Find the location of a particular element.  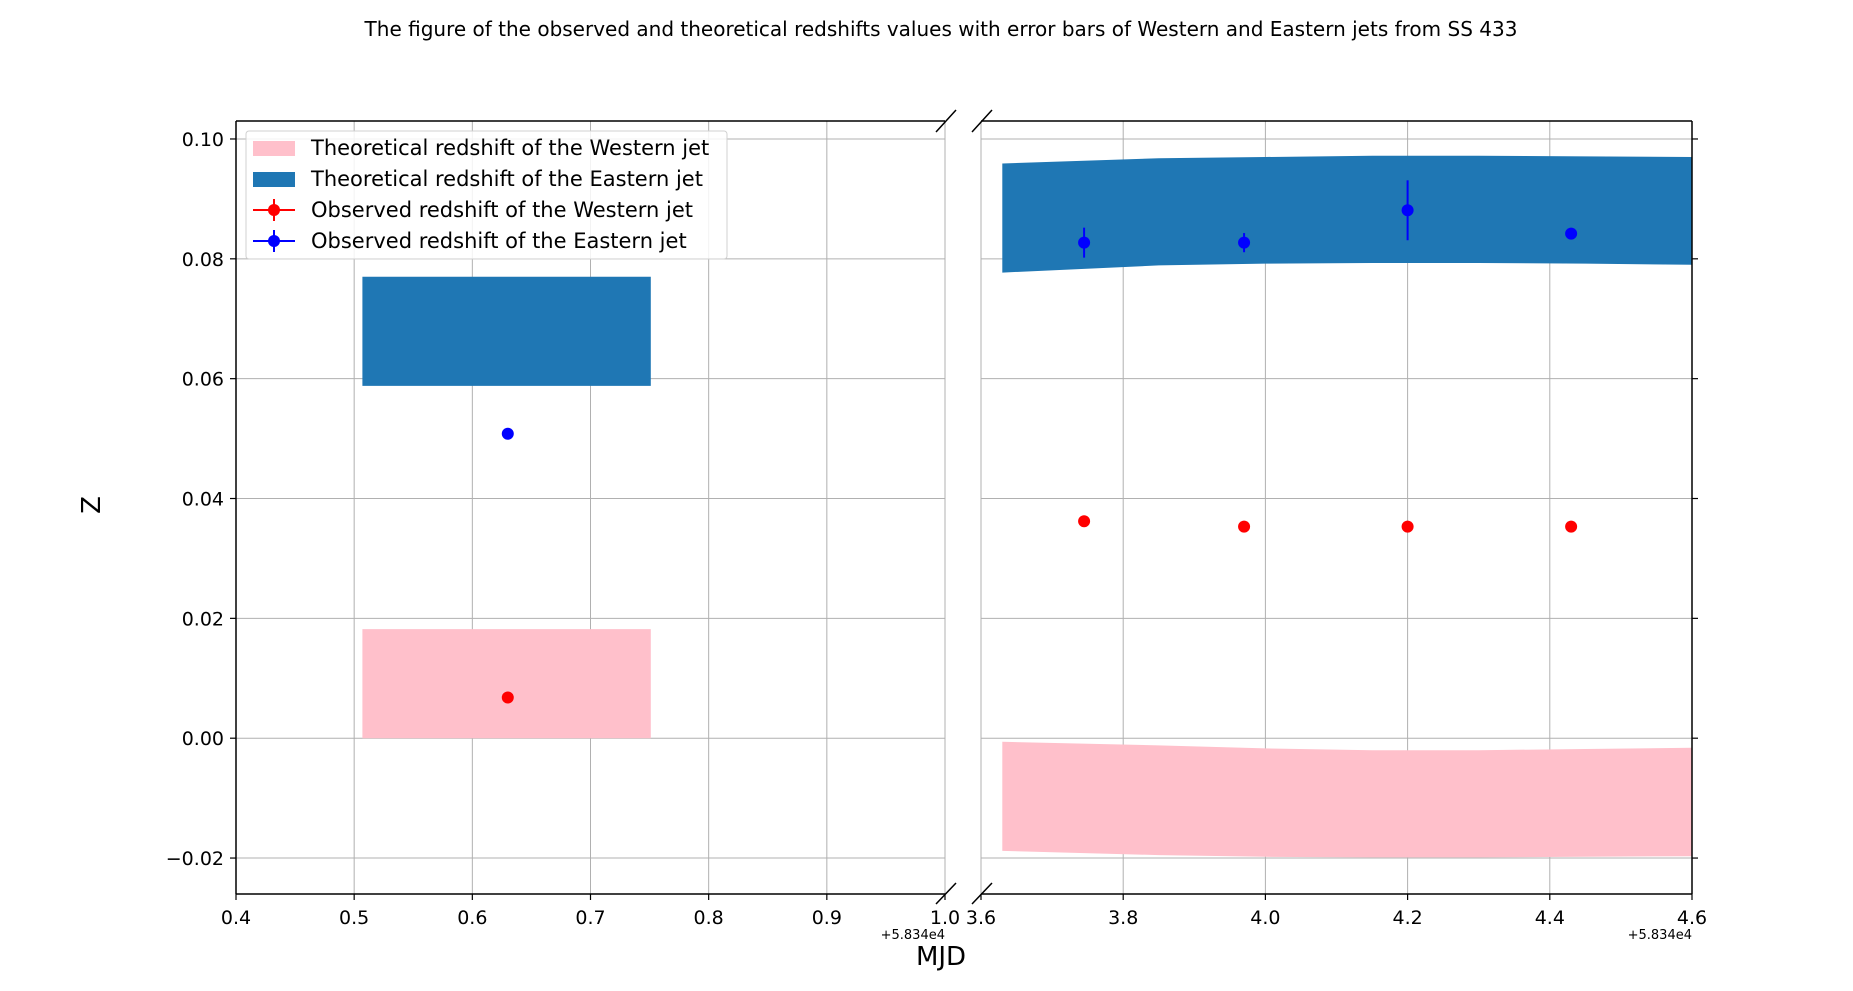

x-tick-label: 4.2 is located at coordinates (1407, 918).